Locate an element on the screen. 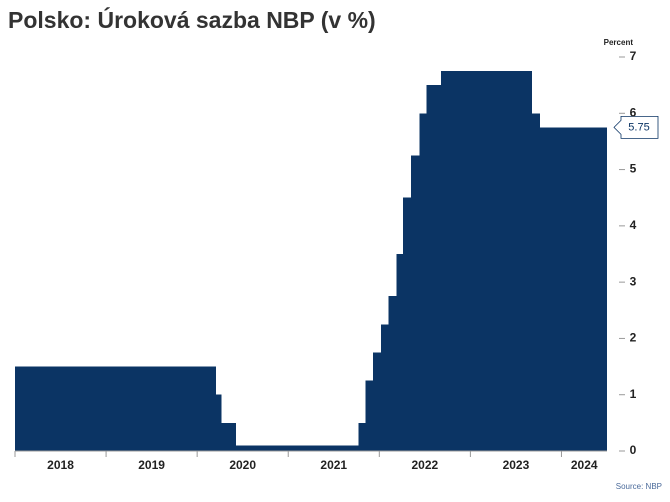  x-tick-label: 2023 is located at coordinates (516, 465).